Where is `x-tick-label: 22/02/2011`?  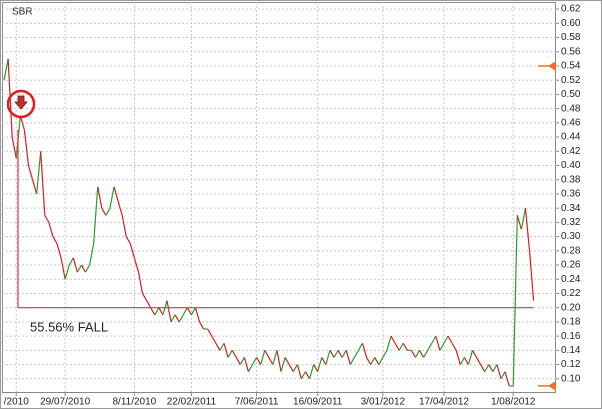
x-tick-label: 22/02/2011 is located at coordinates (192, 402).